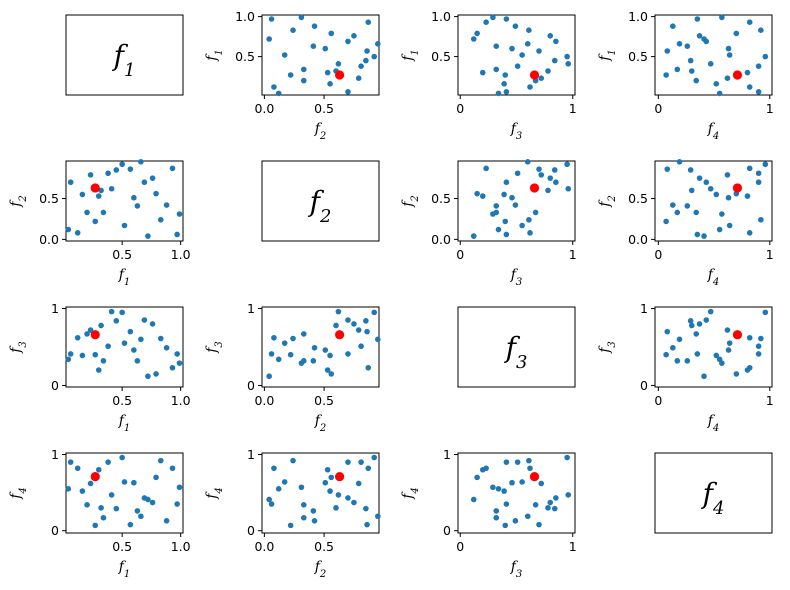 This screenshot has height=590, width=790. I want to click on y-axis-label: f2, so click(607, 201).